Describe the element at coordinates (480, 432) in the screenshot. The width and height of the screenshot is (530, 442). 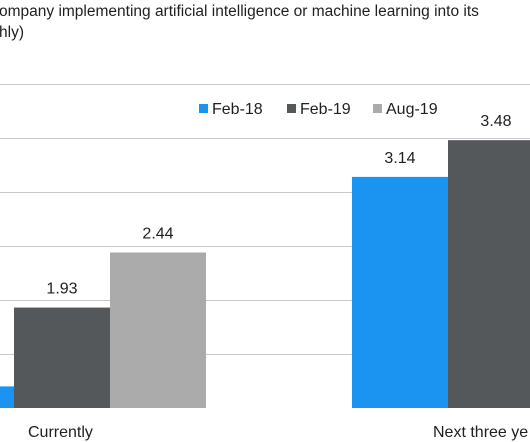
I see `category-label-1: Next three ye` at that location.